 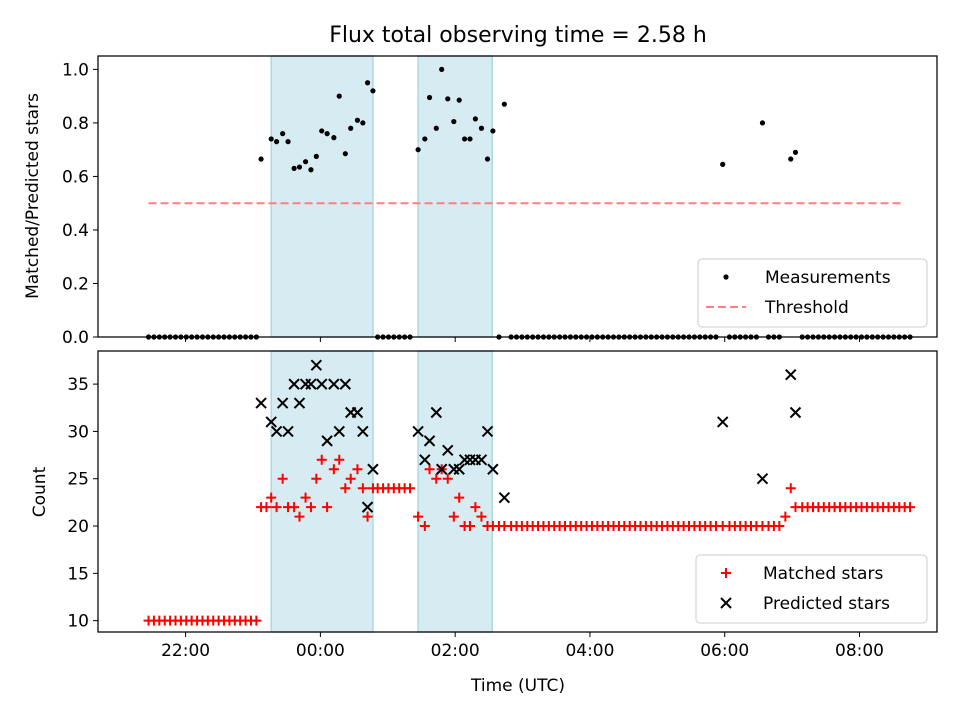 I want to click on y-tick-label: 10, so click(x=78, y=622).